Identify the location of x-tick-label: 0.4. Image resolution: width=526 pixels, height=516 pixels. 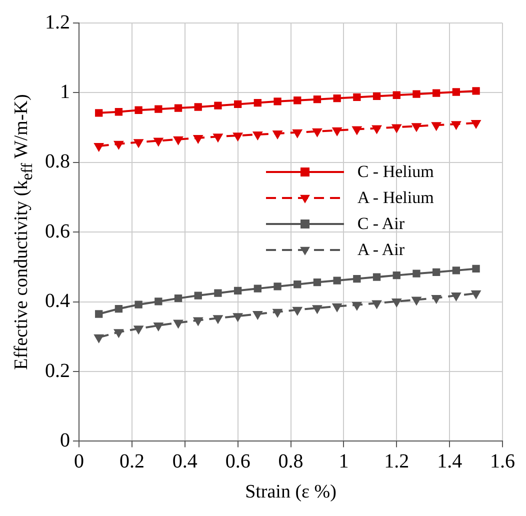
(185, 461).